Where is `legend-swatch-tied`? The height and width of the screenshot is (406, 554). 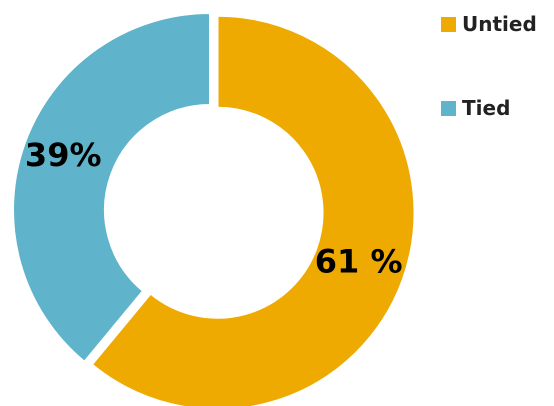 legend-swatch-tied is located at coordinates (448, 108).